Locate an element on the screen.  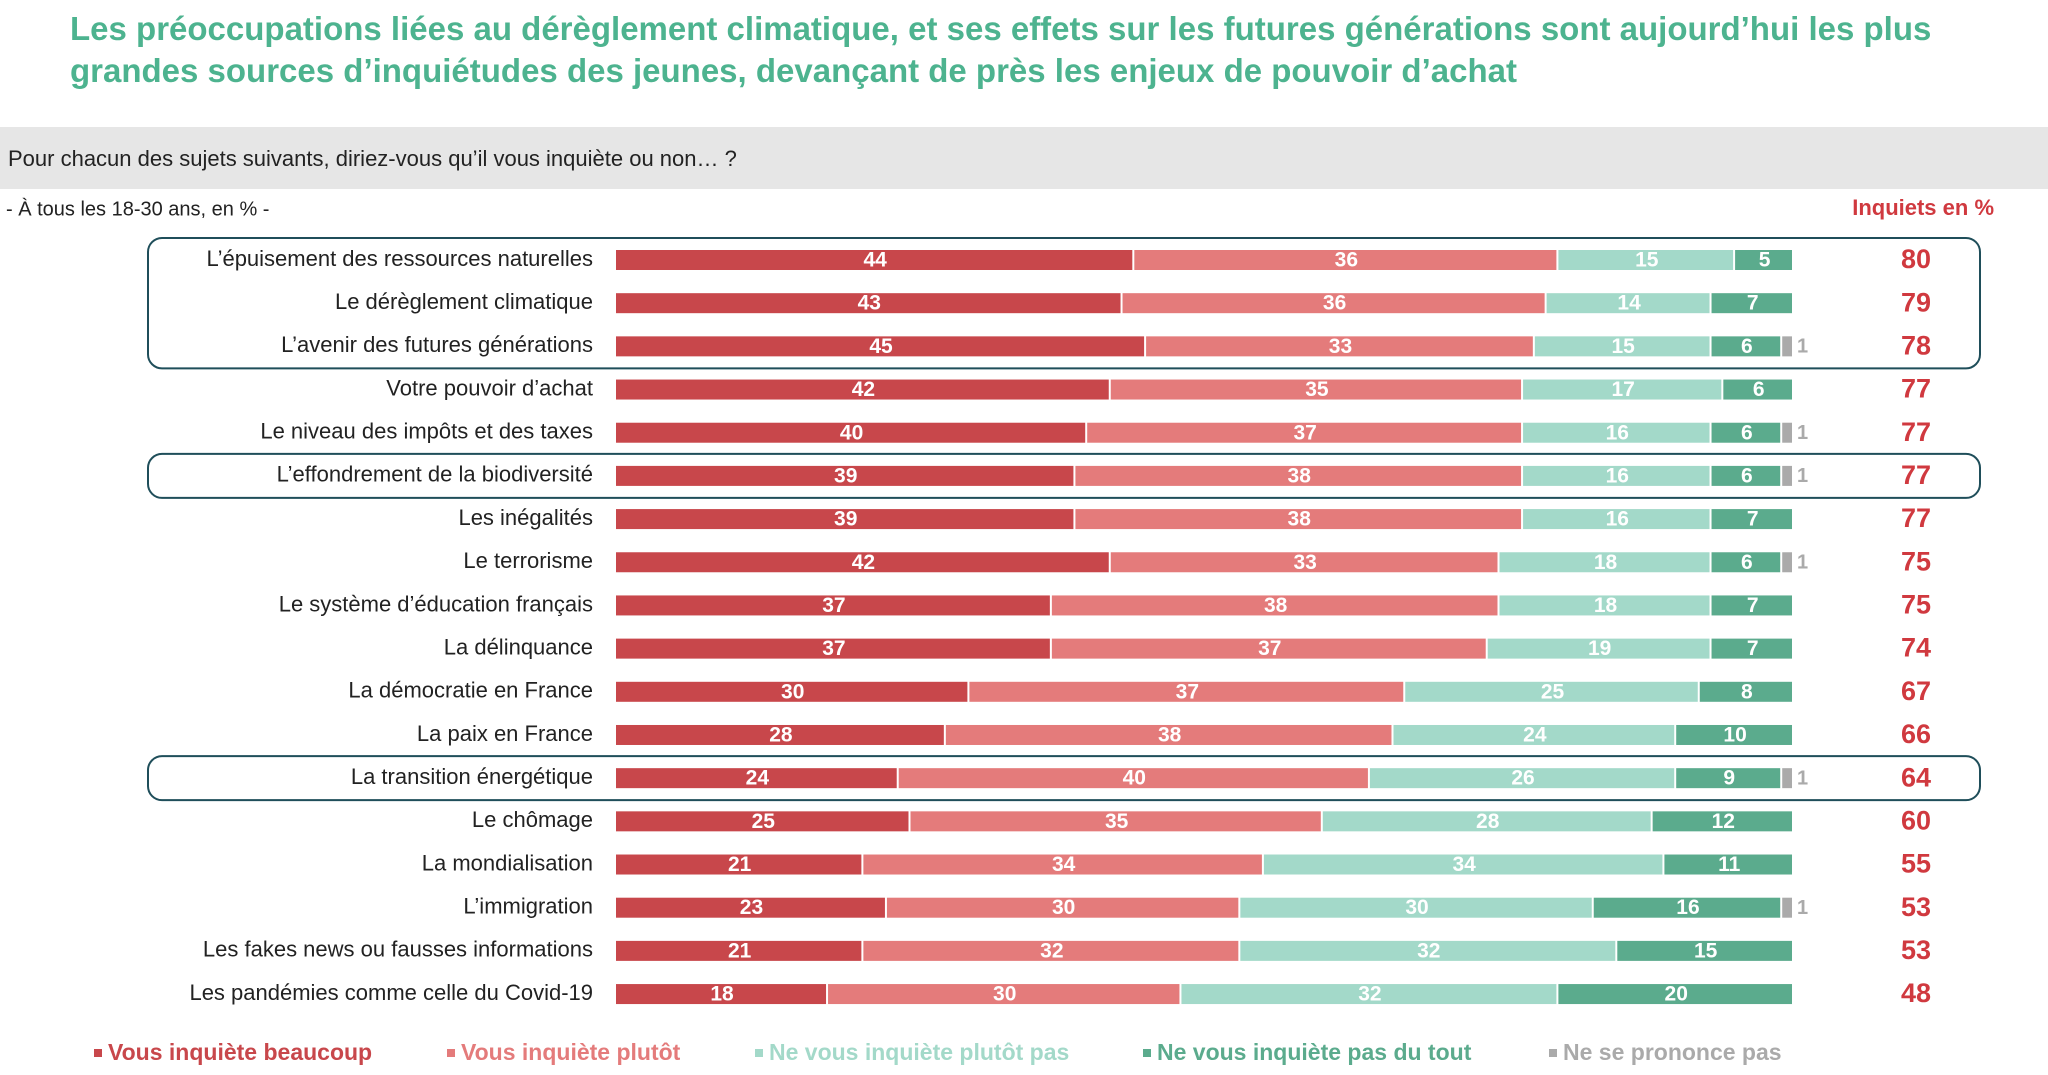
value-label: 44 is located at coordinates (875, 260).